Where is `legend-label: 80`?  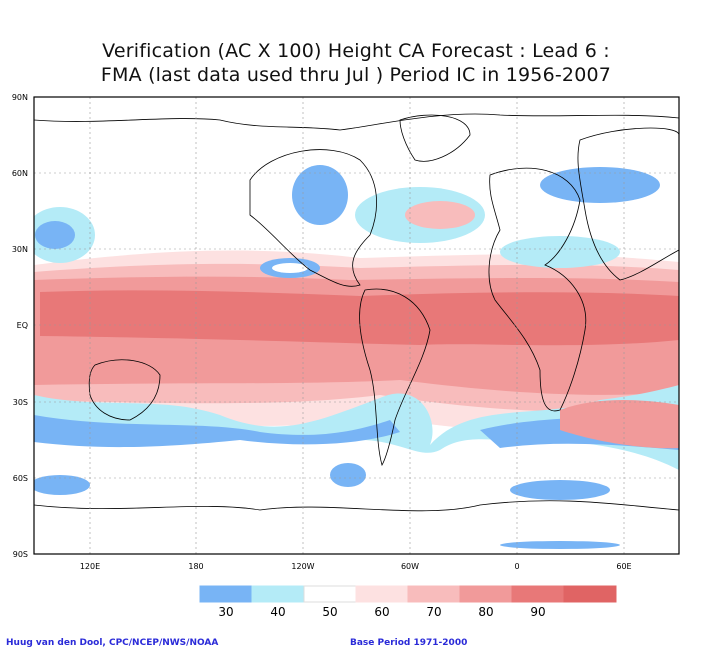 legend-label: 80 is located at coordinates (485, 612).